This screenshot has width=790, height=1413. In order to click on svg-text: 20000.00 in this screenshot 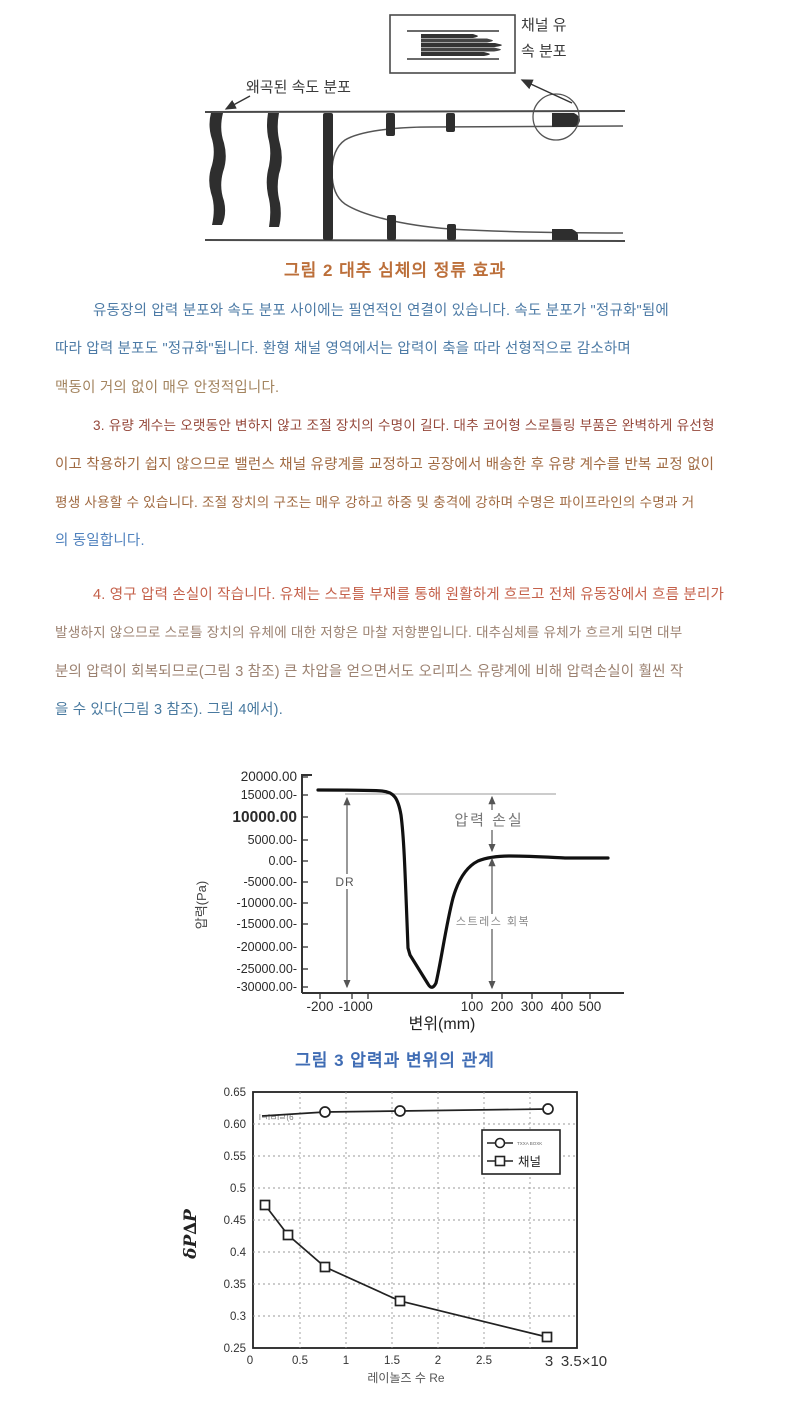, I will do `click(269, 776)`.